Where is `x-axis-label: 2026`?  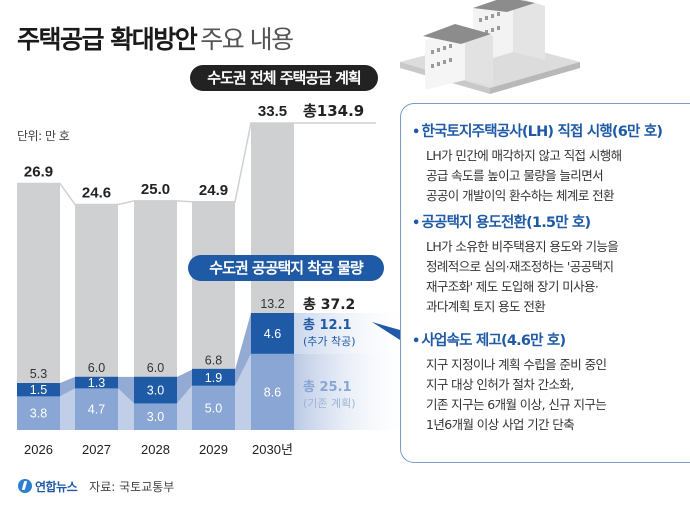 x-axis-label: 2026 is located at coordinates (38, 449).